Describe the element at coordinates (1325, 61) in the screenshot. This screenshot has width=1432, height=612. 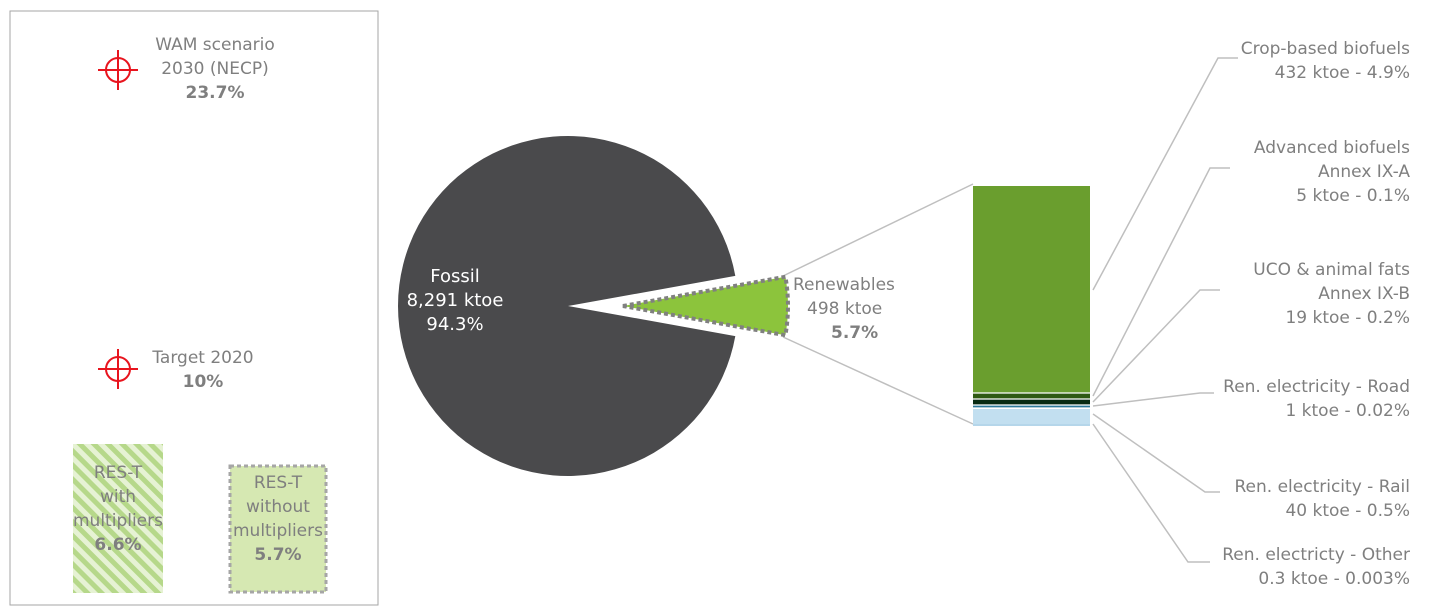
I see `segment-label-crop: Crop-based biofuels 432 ktoe - 4.9%` at that location.